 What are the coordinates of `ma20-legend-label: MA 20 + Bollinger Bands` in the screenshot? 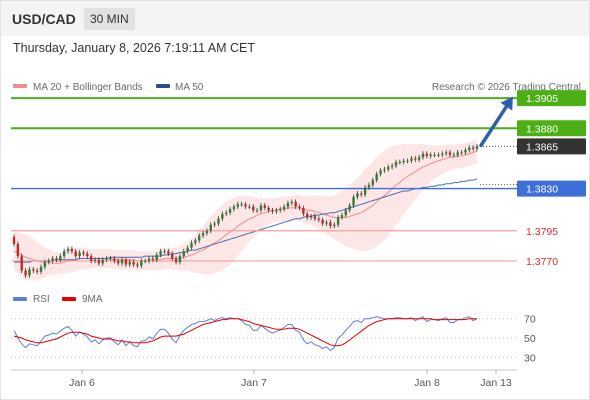 It's located at (88, 87).